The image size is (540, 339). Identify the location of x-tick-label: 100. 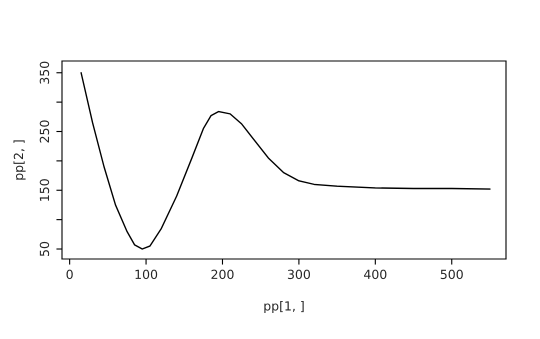
(147, 275).